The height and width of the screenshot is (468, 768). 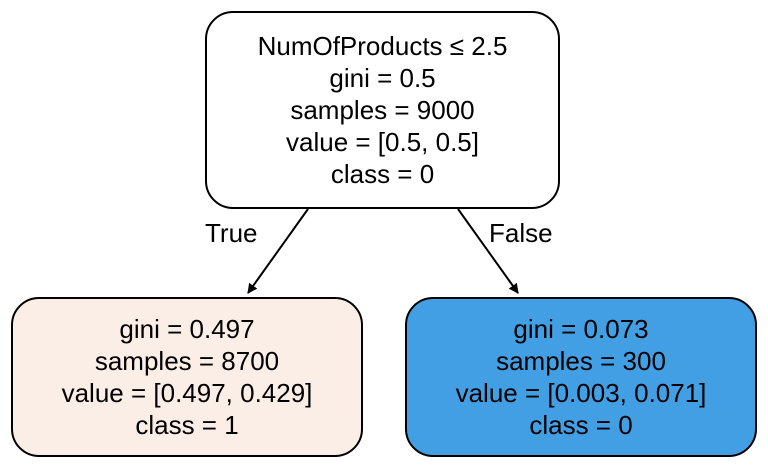 What do you see at coordinates (581, 425) in the screenshot?
I see `right-class: class = 0` at bounding box center [581, 425].